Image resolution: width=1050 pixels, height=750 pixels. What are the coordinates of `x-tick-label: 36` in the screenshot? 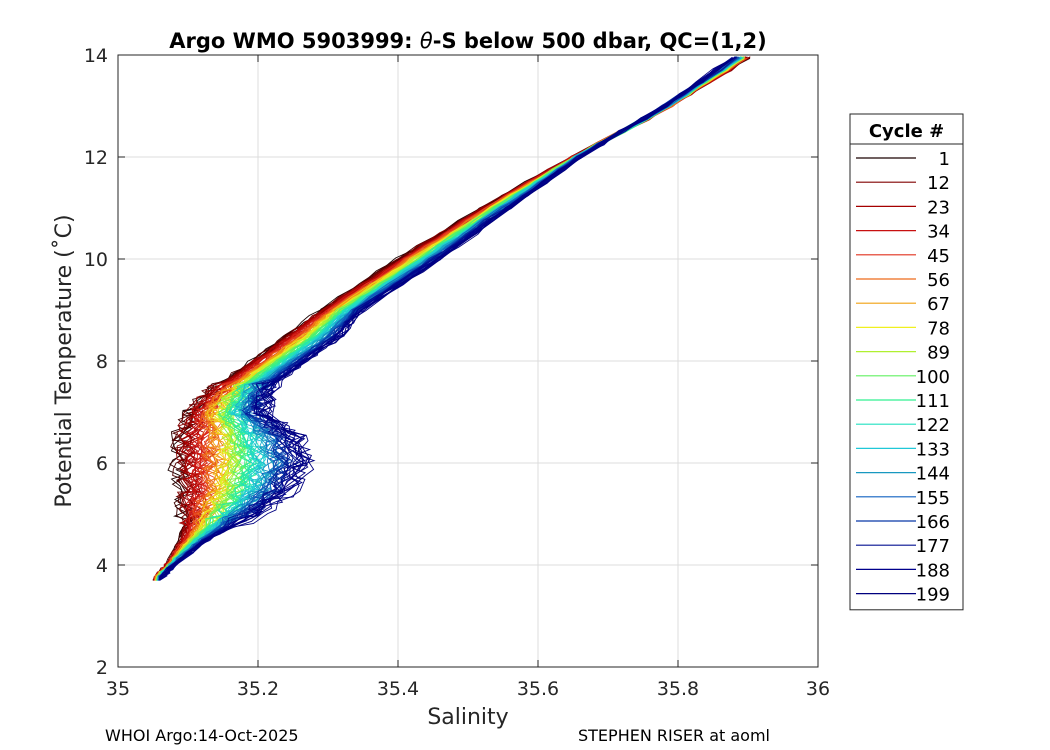 It's located at (818, 689).